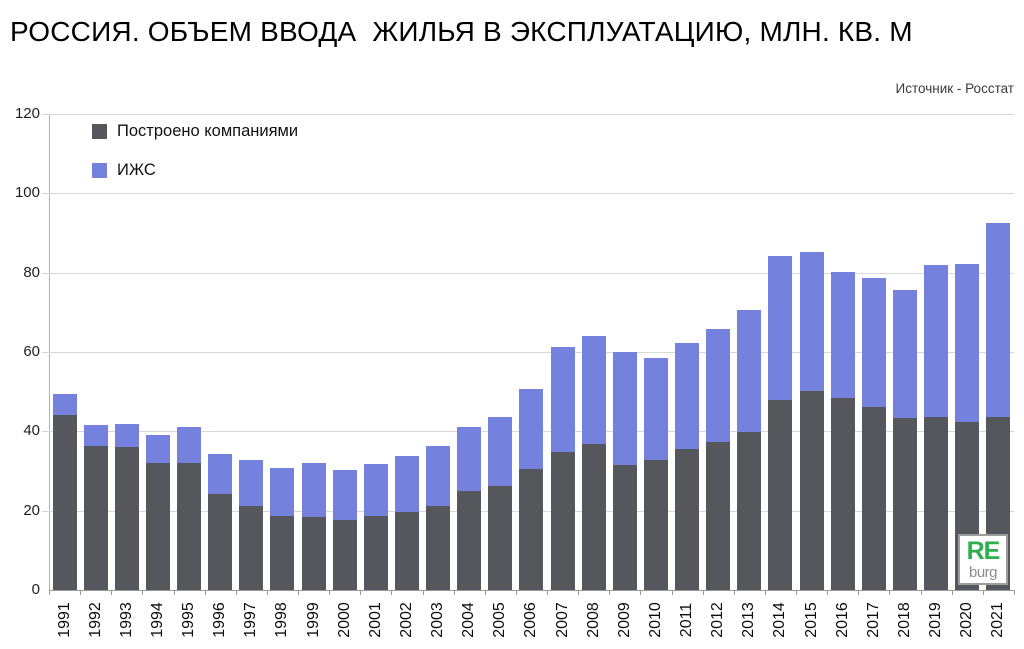  I want to click on bar-companies-1997, so click(251, 547).